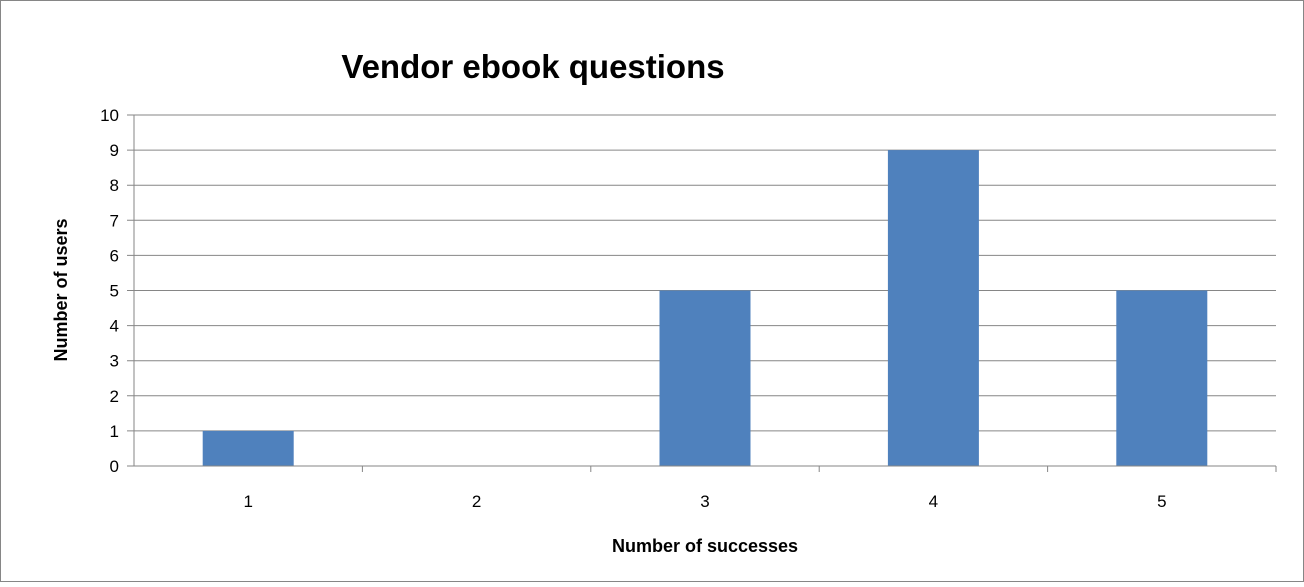 The width and height of the screenshot is (1304, 587). What do you see at coordinates (61, 289) in the screenshot?
I see `y-axis-label: Number of users` at bounding box center [61, 289].